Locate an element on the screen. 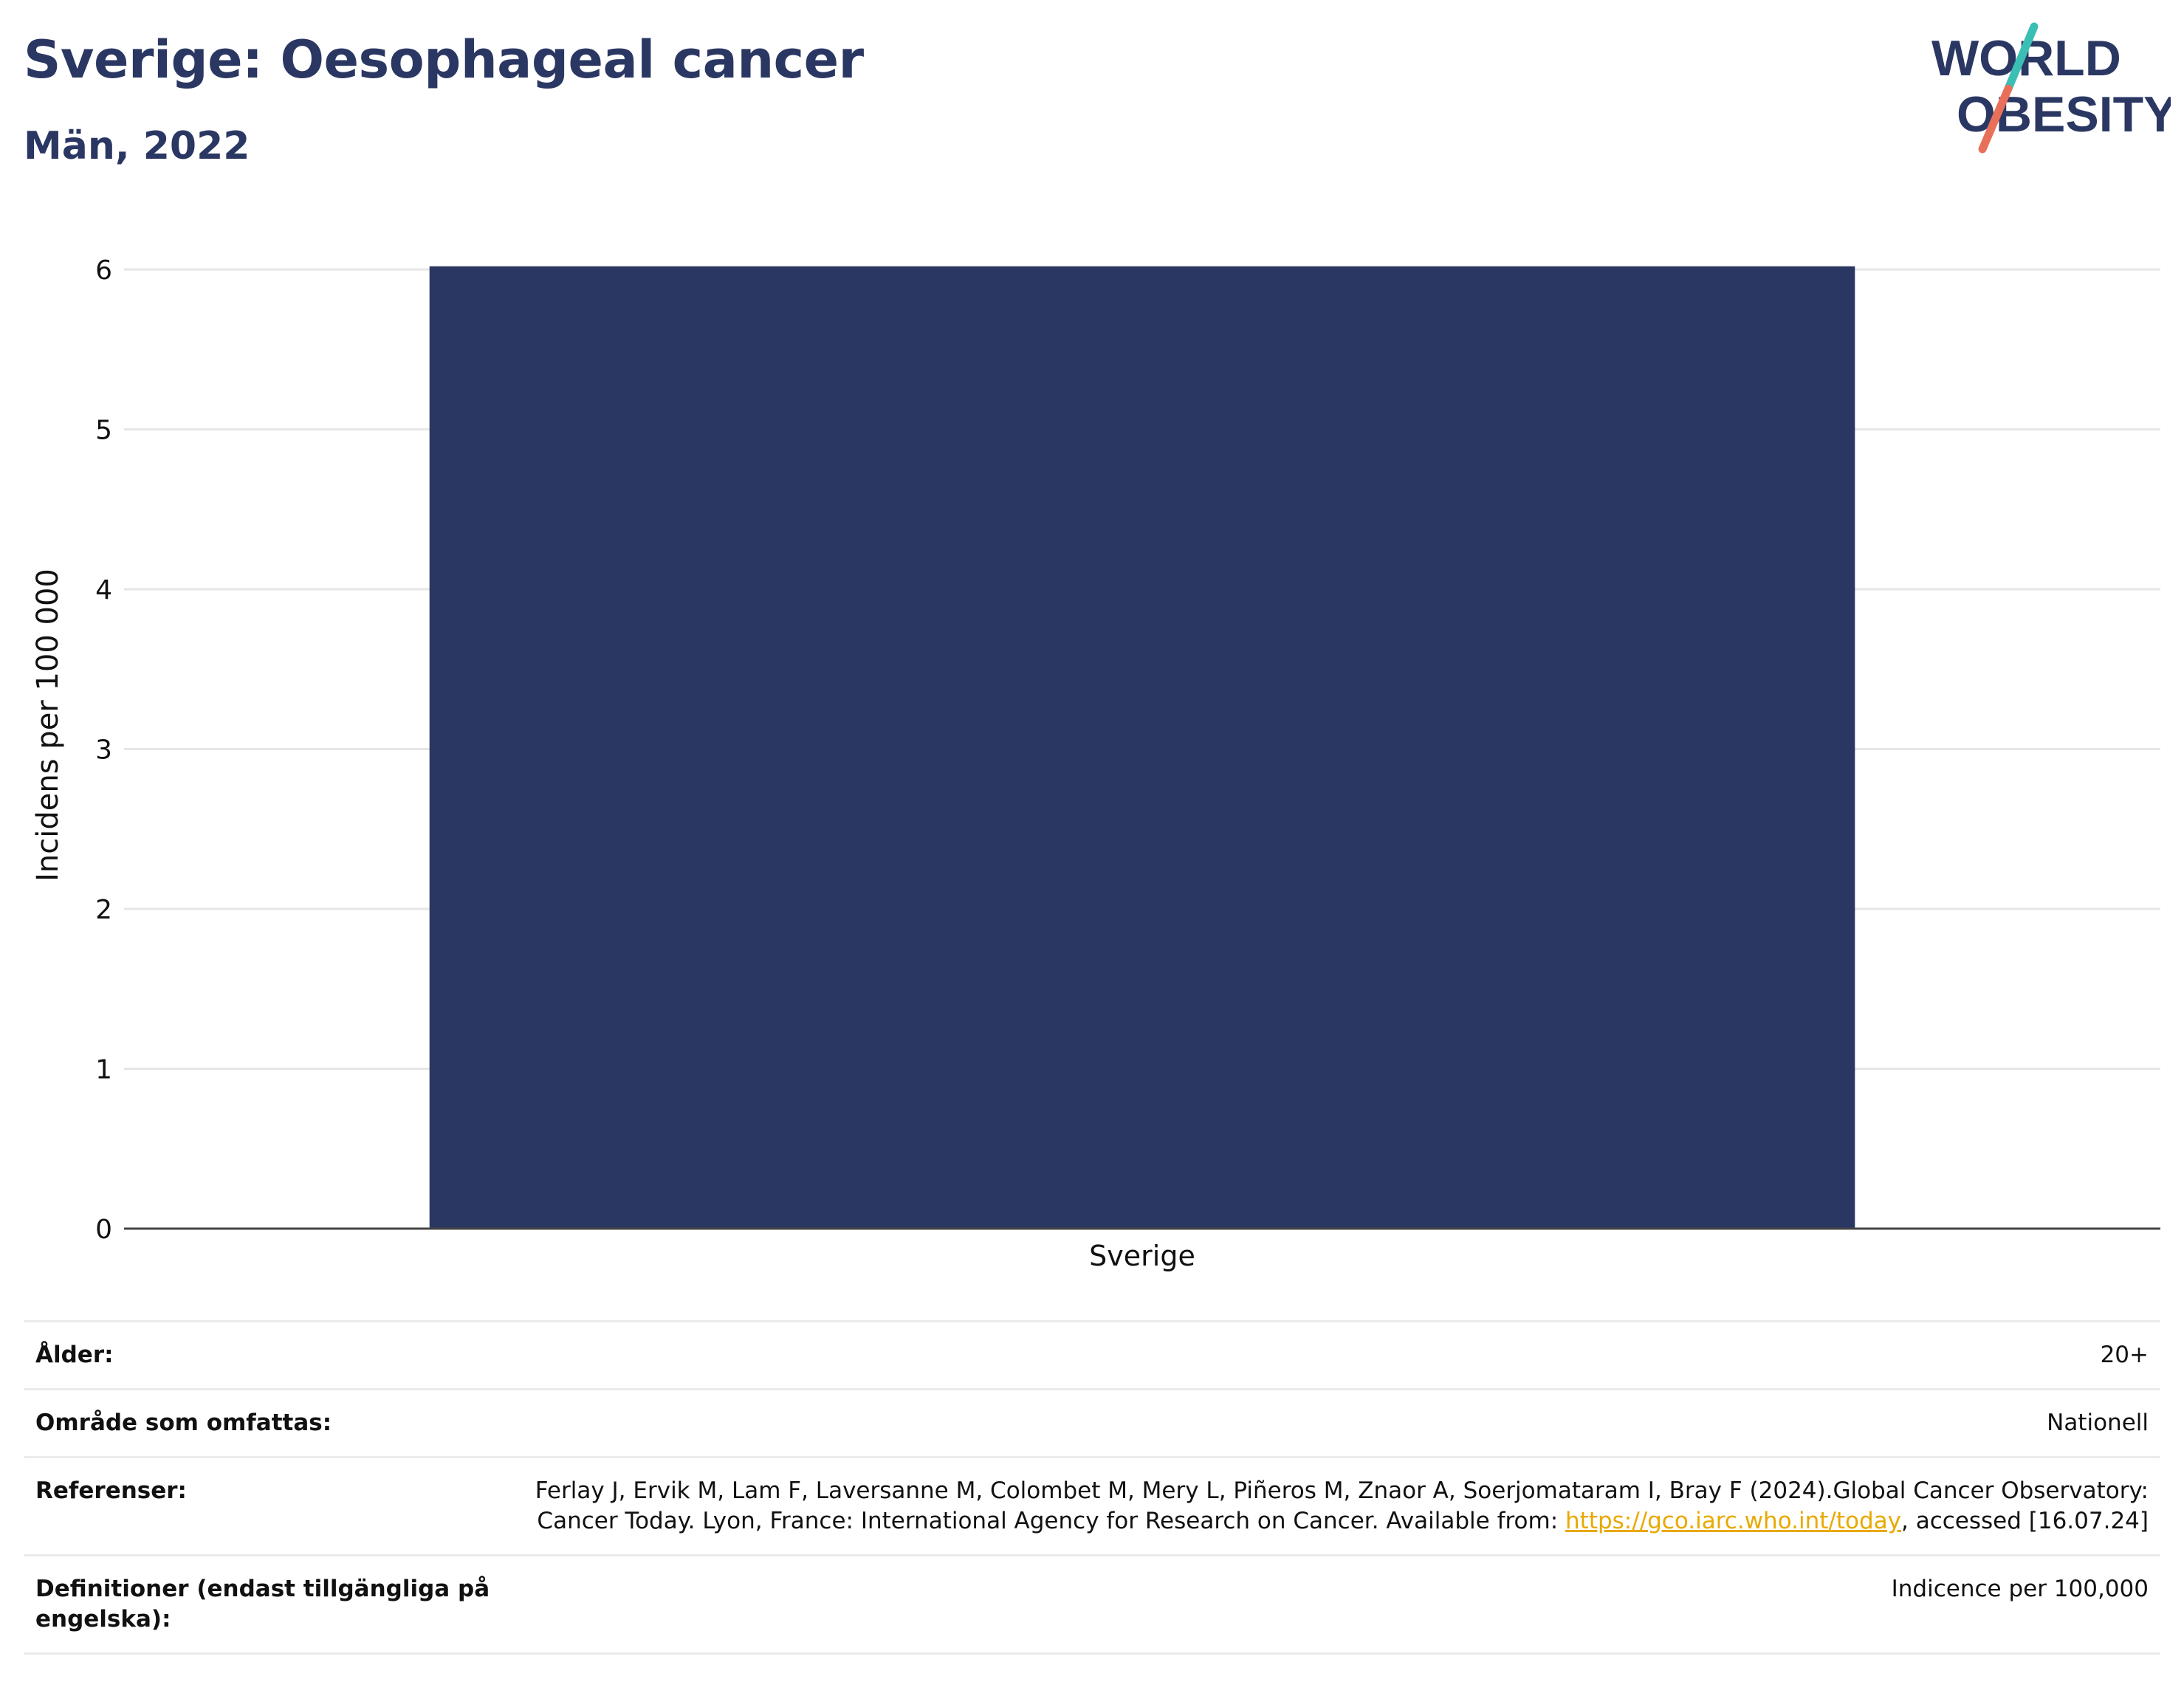 Image resolution: width=2184 pixels, height=1696 pixels. y-tick-label: 3 is located at coordinates (103, 750).